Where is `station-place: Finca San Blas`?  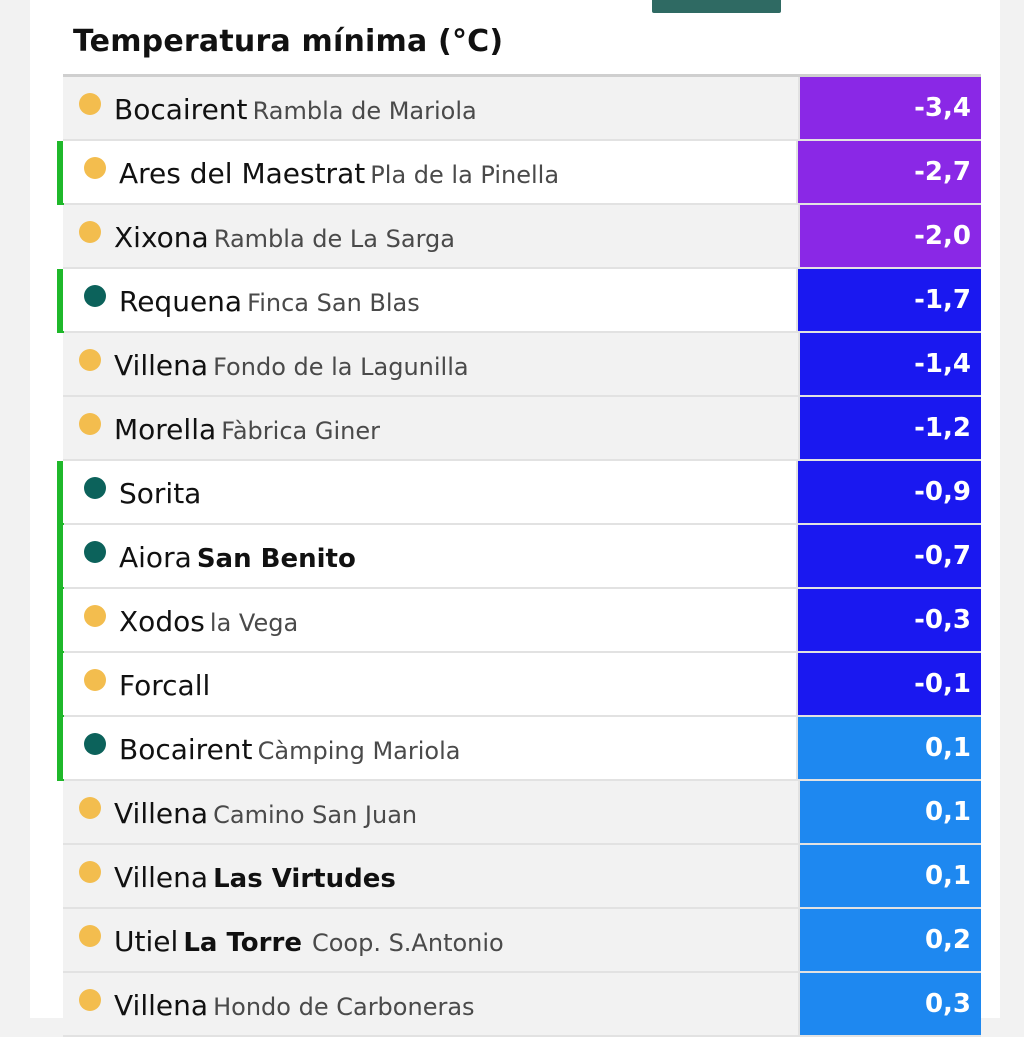
station-place: Finca San Blas is located at coordinates (333, 303).